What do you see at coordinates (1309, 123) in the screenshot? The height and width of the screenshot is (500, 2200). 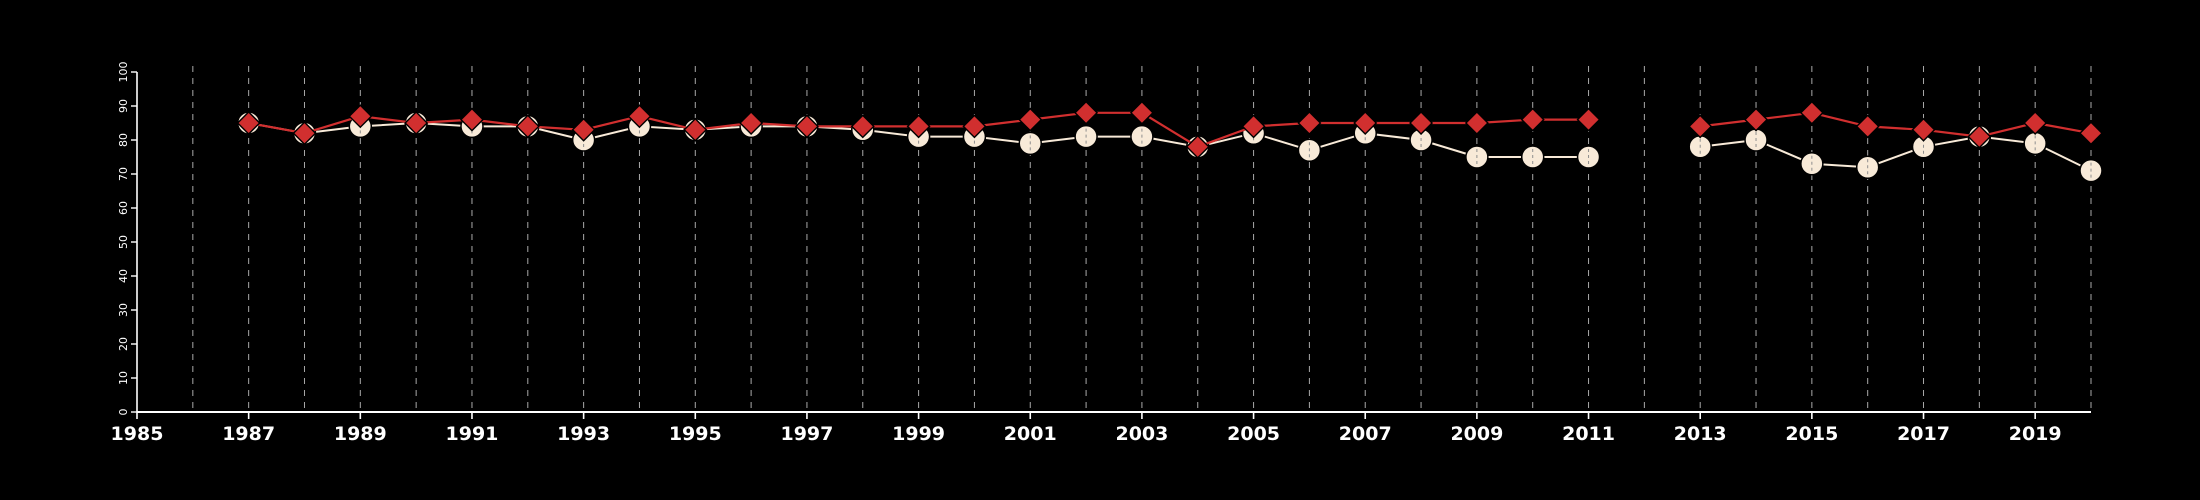 I see `diamond-point-2006` at bounding box center [1309, 123].